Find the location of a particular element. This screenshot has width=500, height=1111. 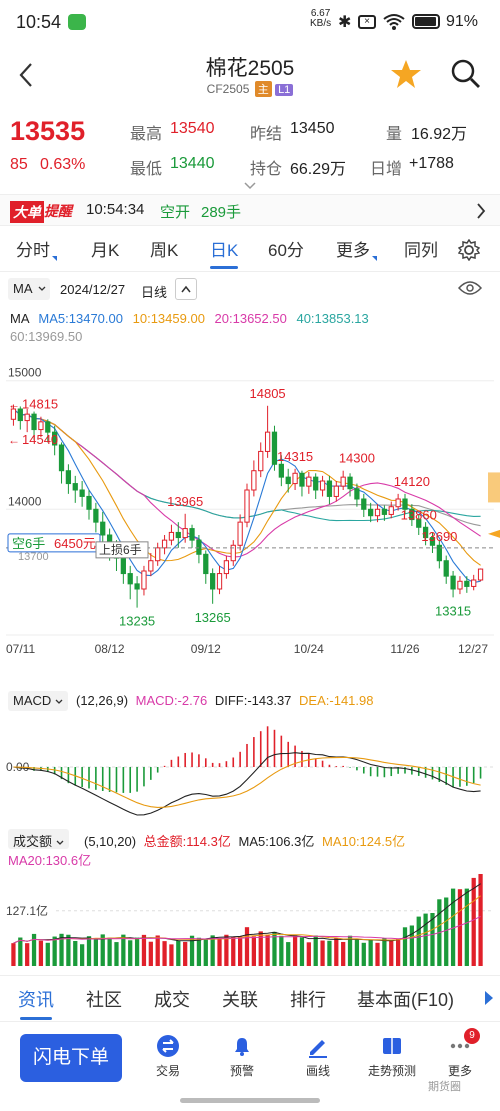

tab-more: 更多 is located at coordinates (356, 248).